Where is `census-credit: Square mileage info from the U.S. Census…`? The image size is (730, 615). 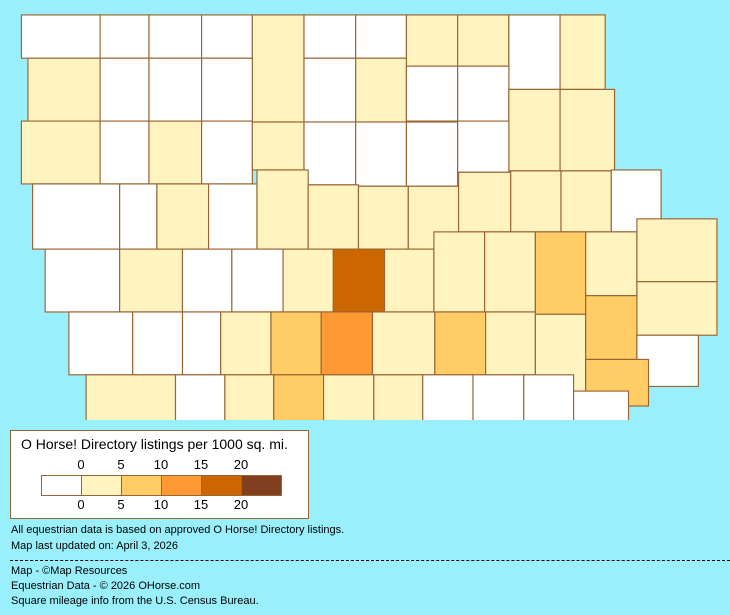
census-credit: Square mileage info from the U.S. Census… is located at coordinates (135, 601).